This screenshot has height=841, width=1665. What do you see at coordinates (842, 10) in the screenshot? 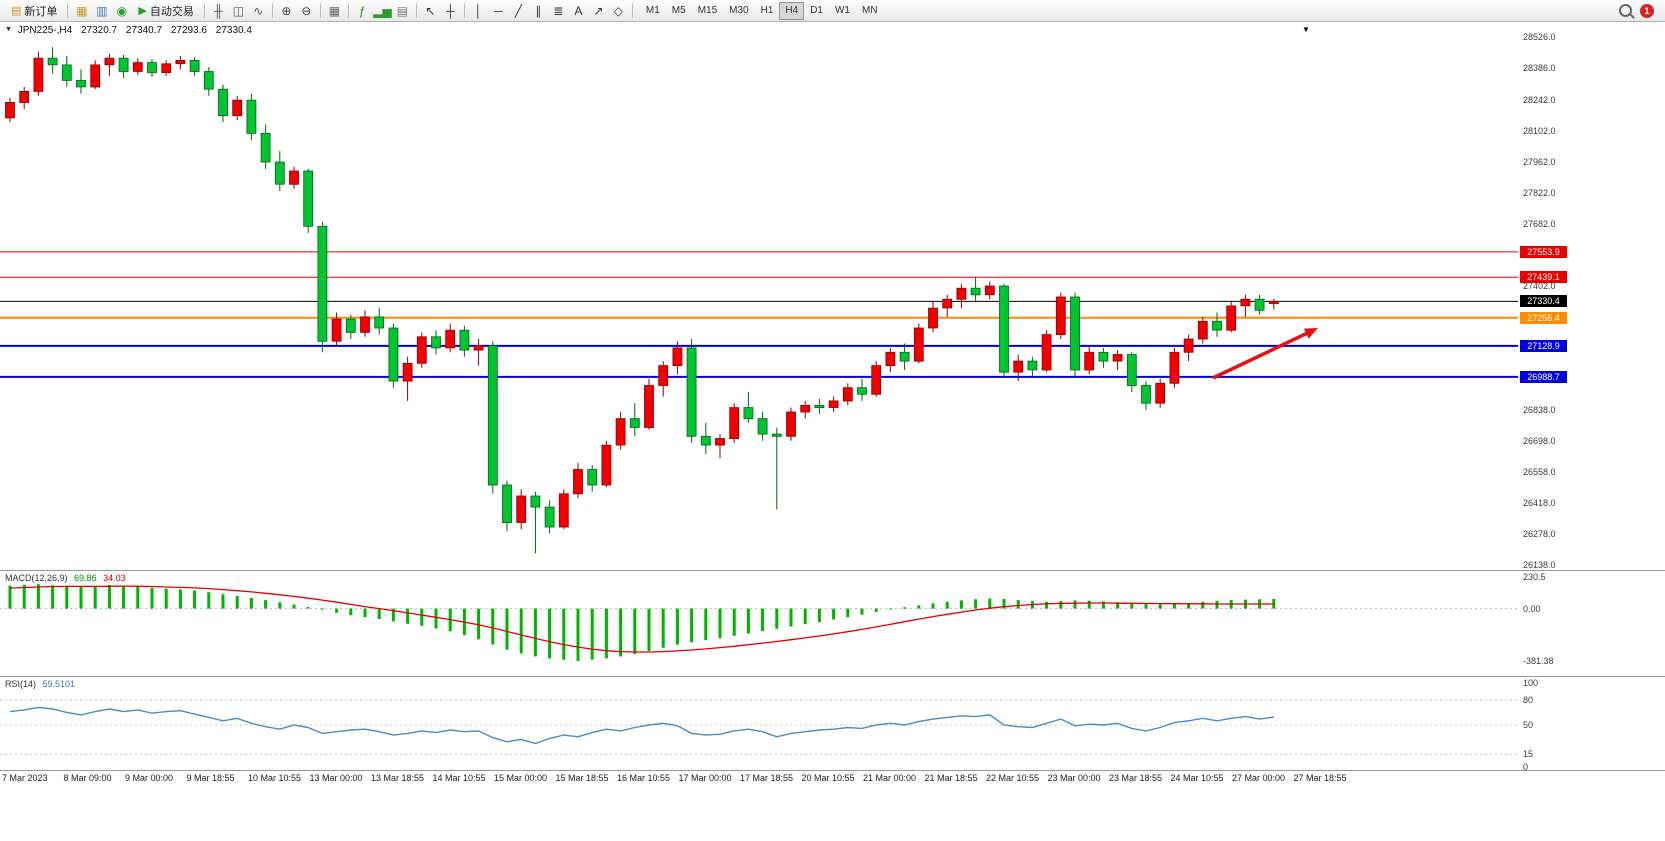
I see `timeframe-w1: W1` at bounding box center [842, 10].